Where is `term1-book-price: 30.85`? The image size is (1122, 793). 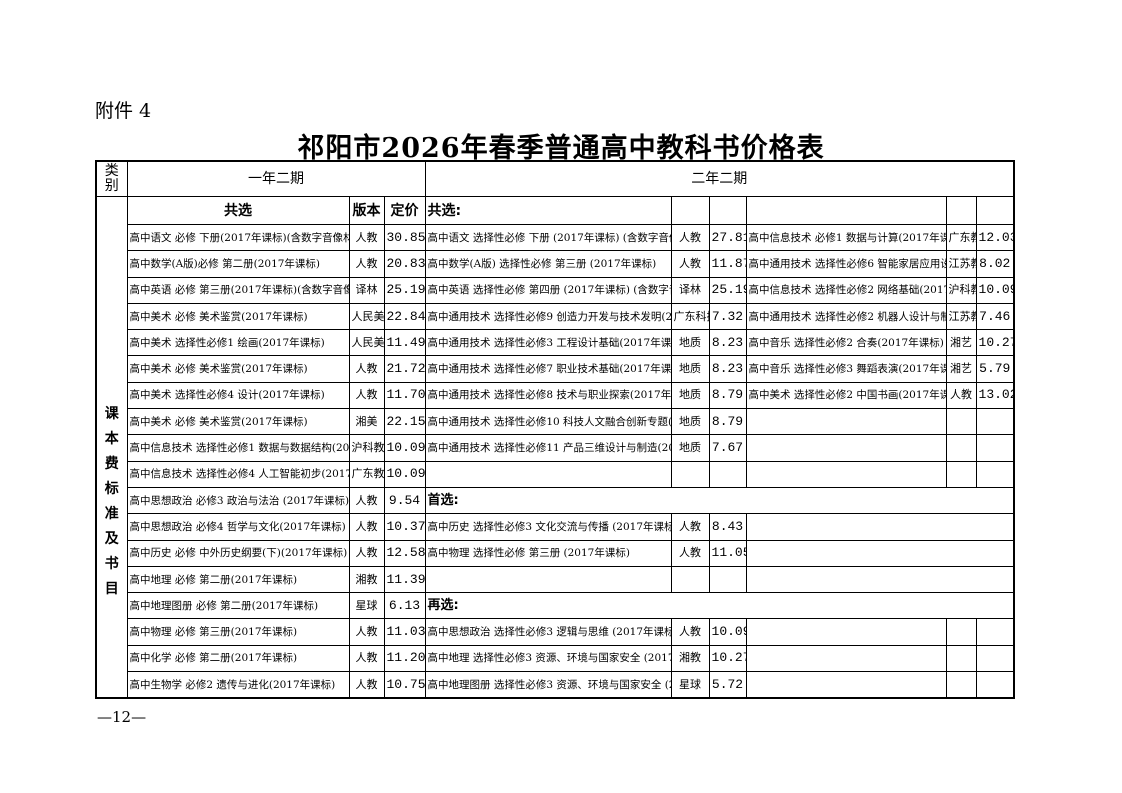
term1-book-price: 30.85 is located at coordinates (404, 237).